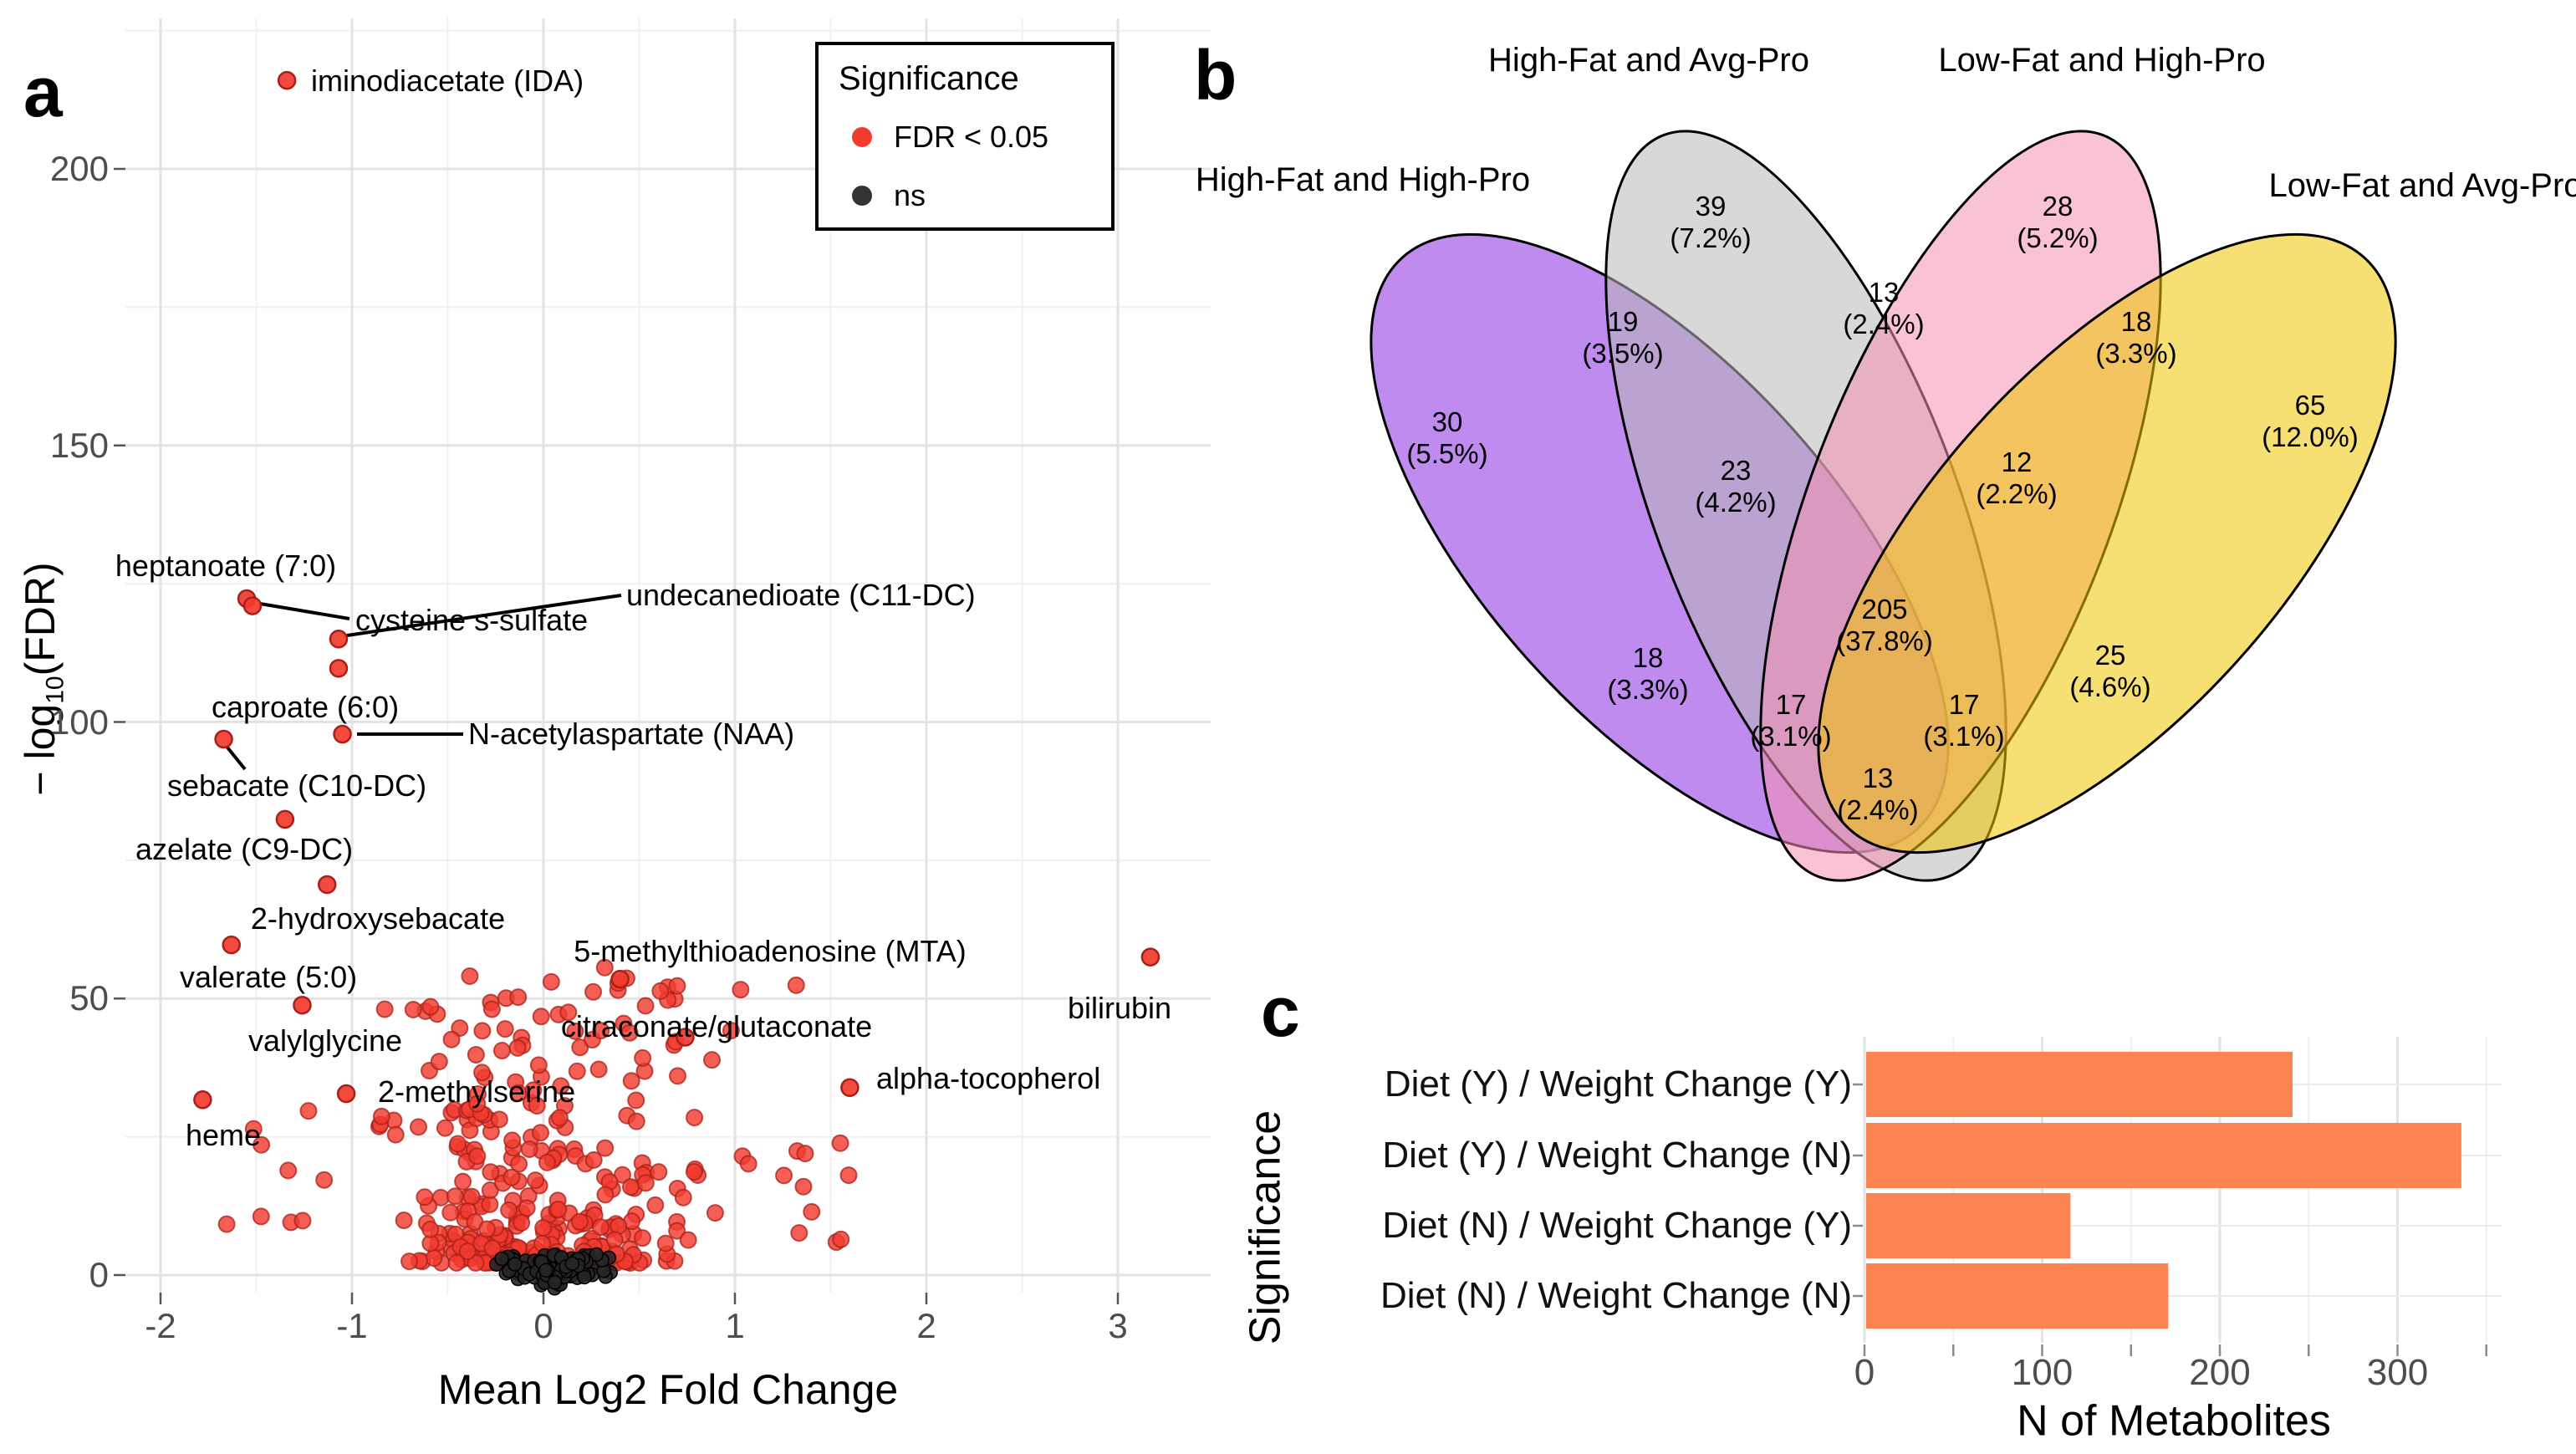 Image resolution: width=2576 pixels, height=1454 pixels. I want to click on volcano-x-tick-label: 0, so click(543, 1325).